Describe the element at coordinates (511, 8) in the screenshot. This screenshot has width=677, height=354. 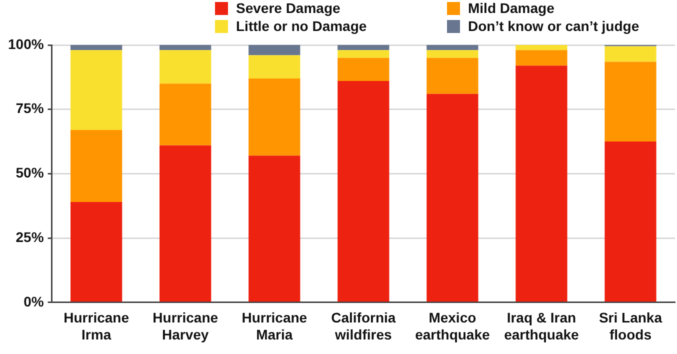
I see `legend-label: Mild Damage` at that location.